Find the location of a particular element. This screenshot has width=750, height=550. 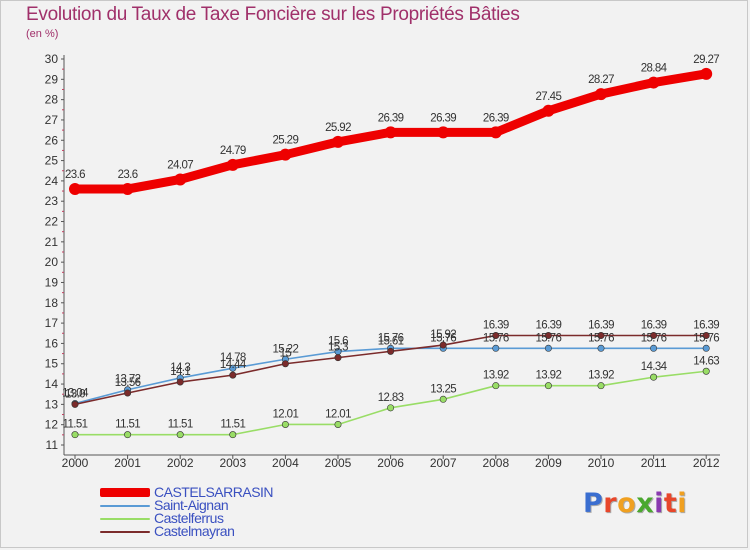

chart-subtitle: (en %) is located at coordinates (42, 34).